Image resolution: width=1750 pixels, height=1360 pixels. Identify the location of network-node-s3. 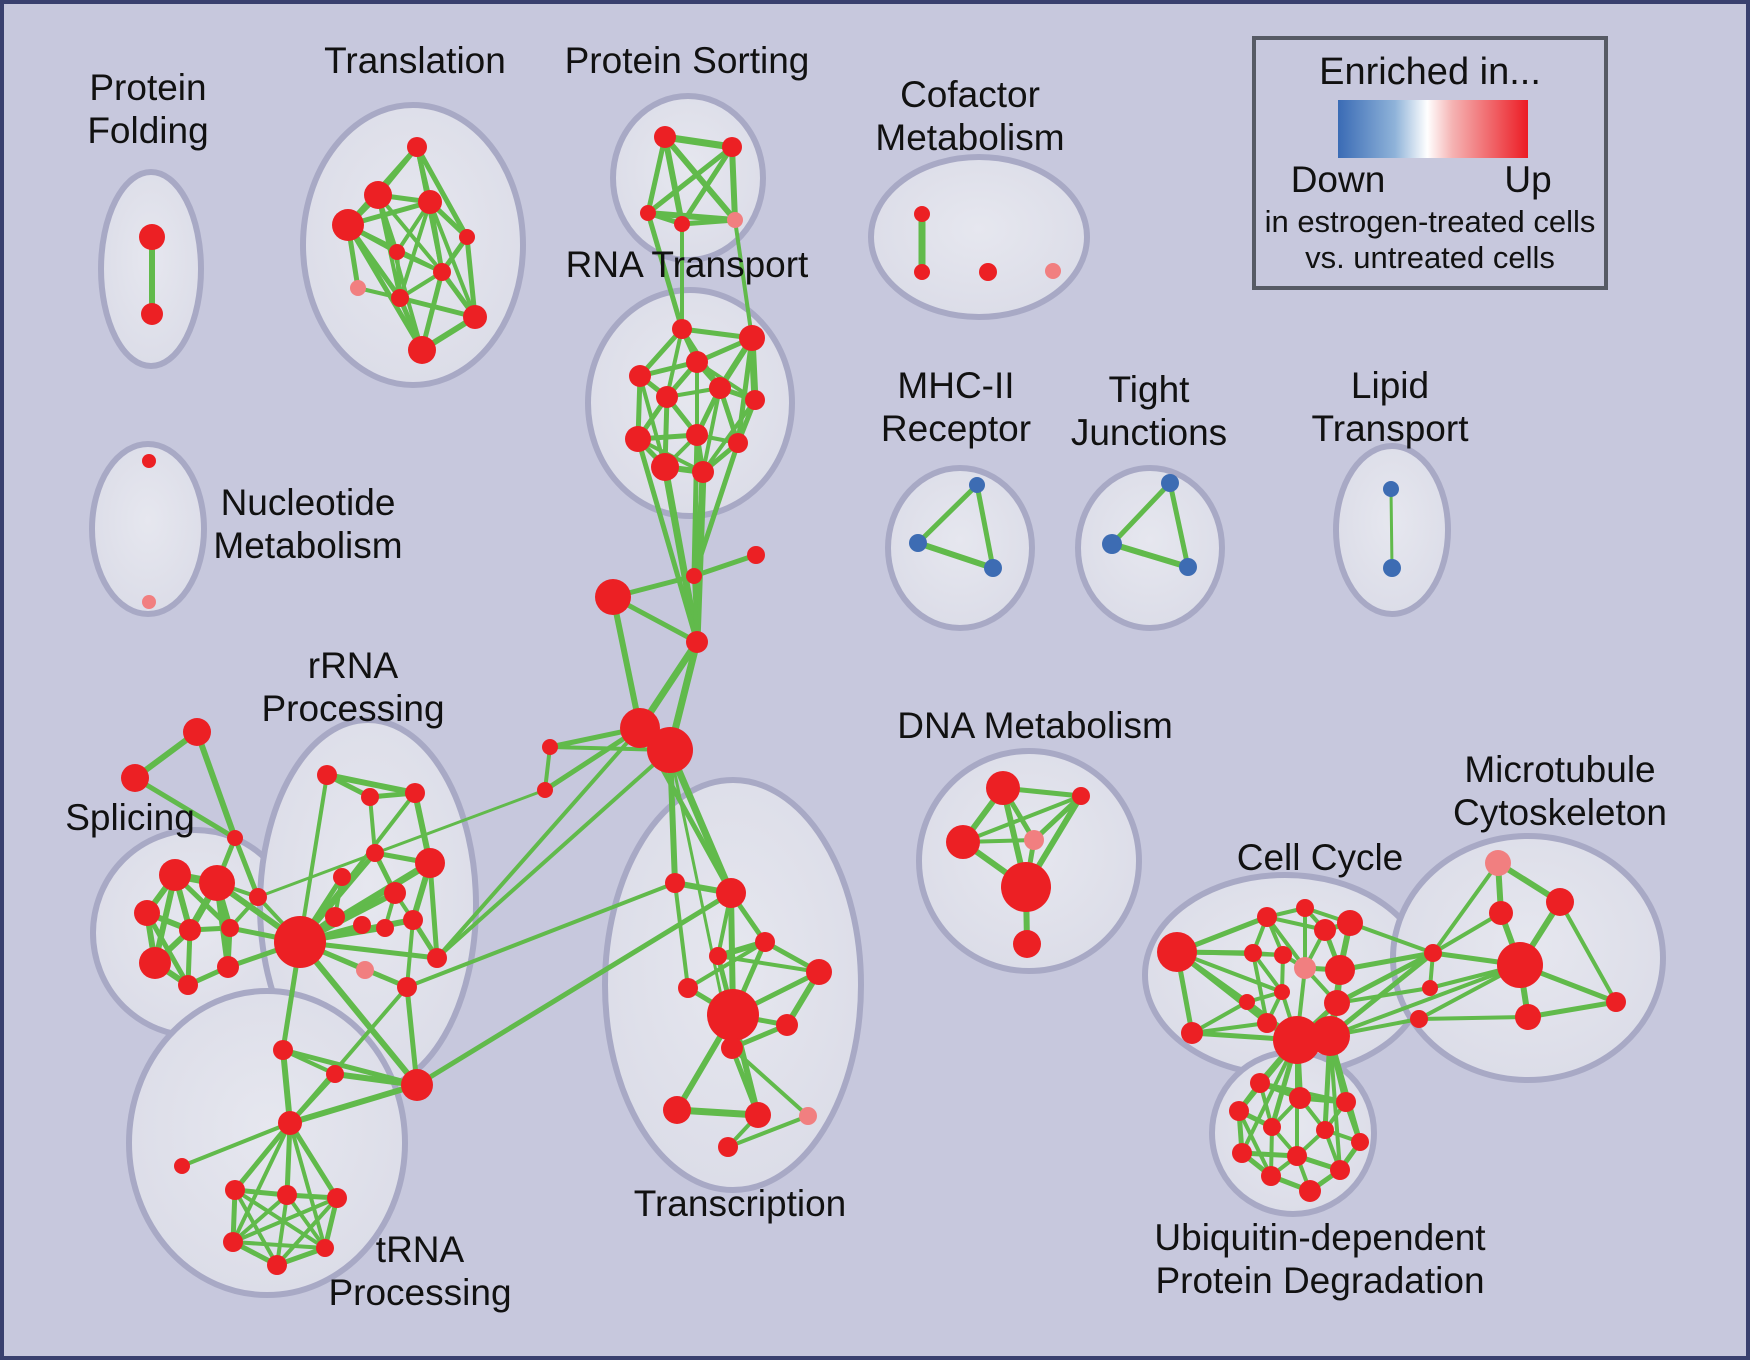
(190, 930).